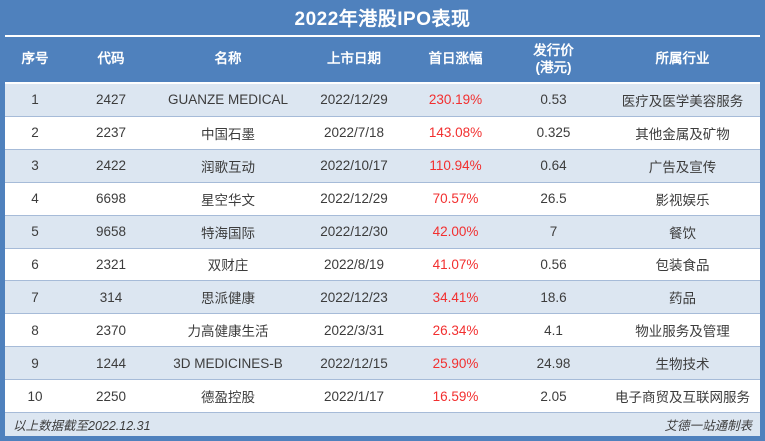  I want to click on cell-industry: 药品, so click(682, 299).